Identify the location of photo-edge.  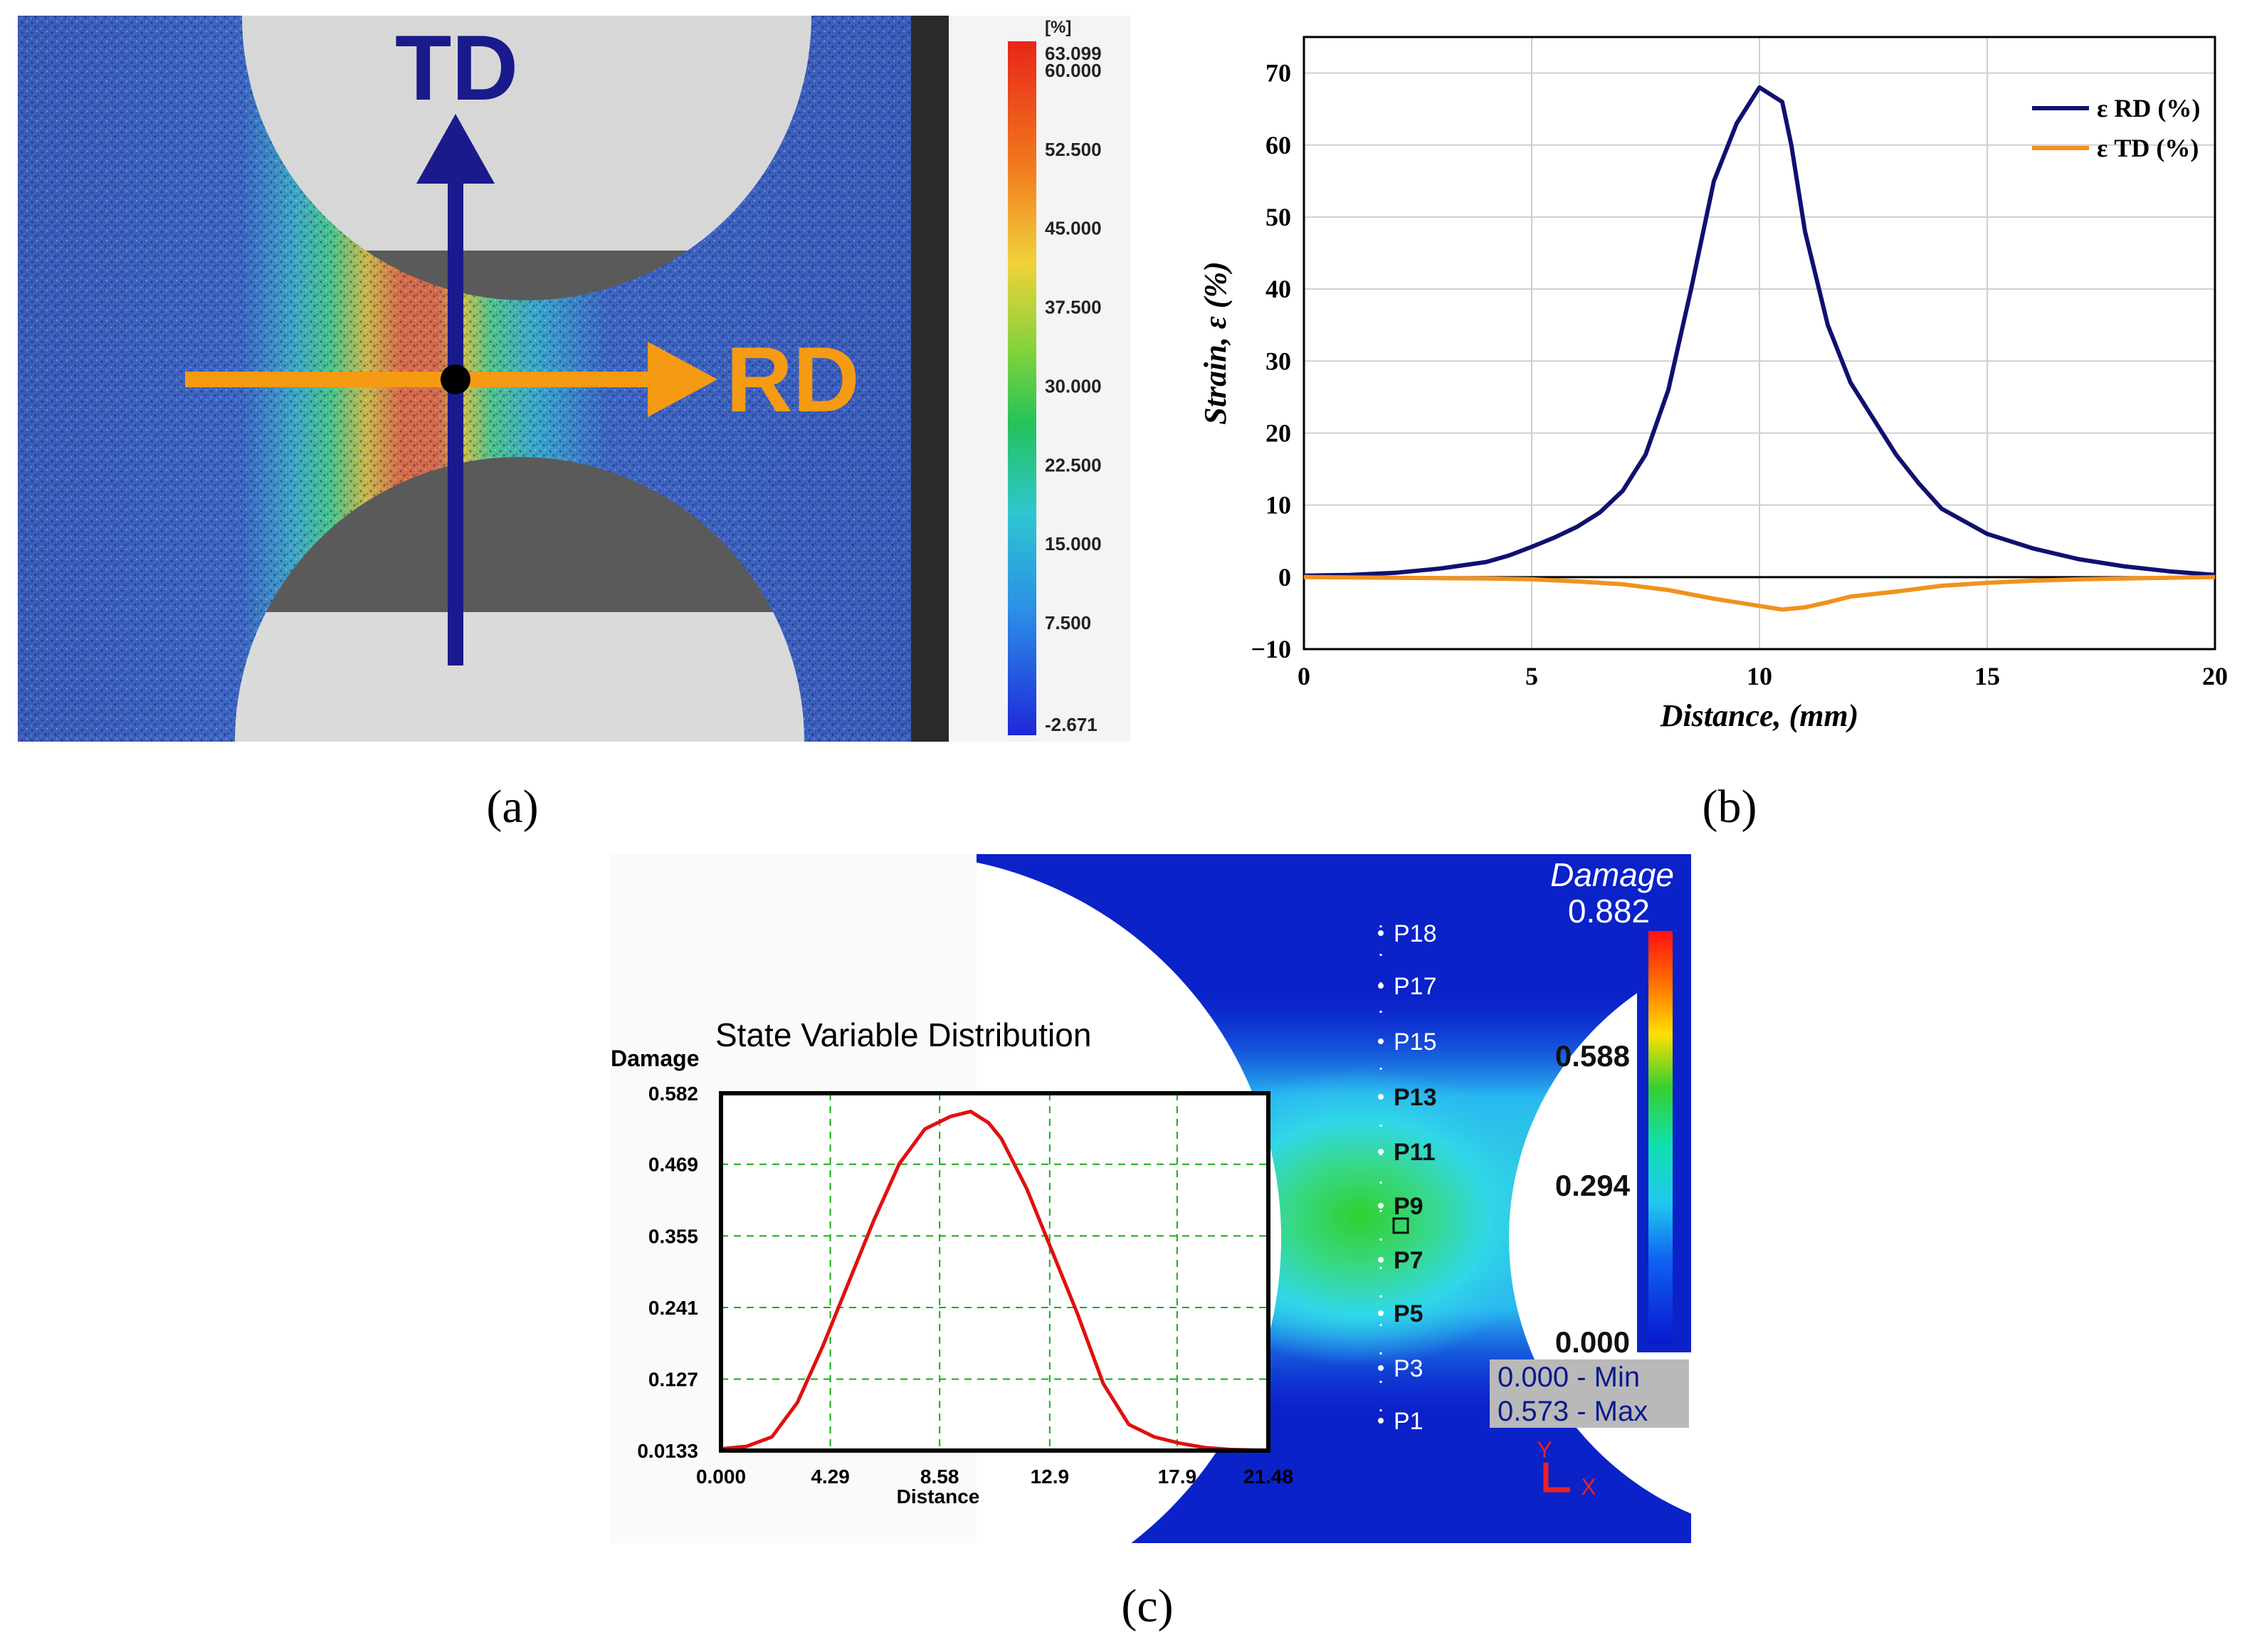
(930, 379).